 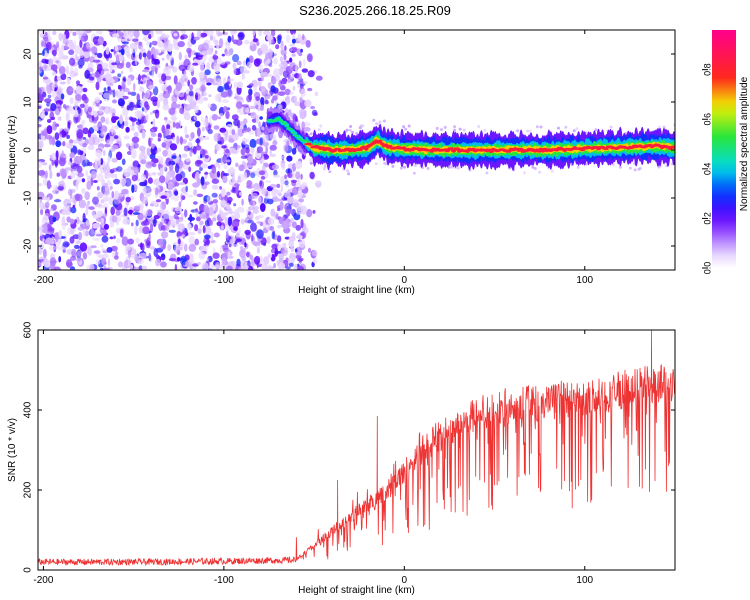 I want to click on heatmap-ytick-label: 10, so click(x=28, y=102).